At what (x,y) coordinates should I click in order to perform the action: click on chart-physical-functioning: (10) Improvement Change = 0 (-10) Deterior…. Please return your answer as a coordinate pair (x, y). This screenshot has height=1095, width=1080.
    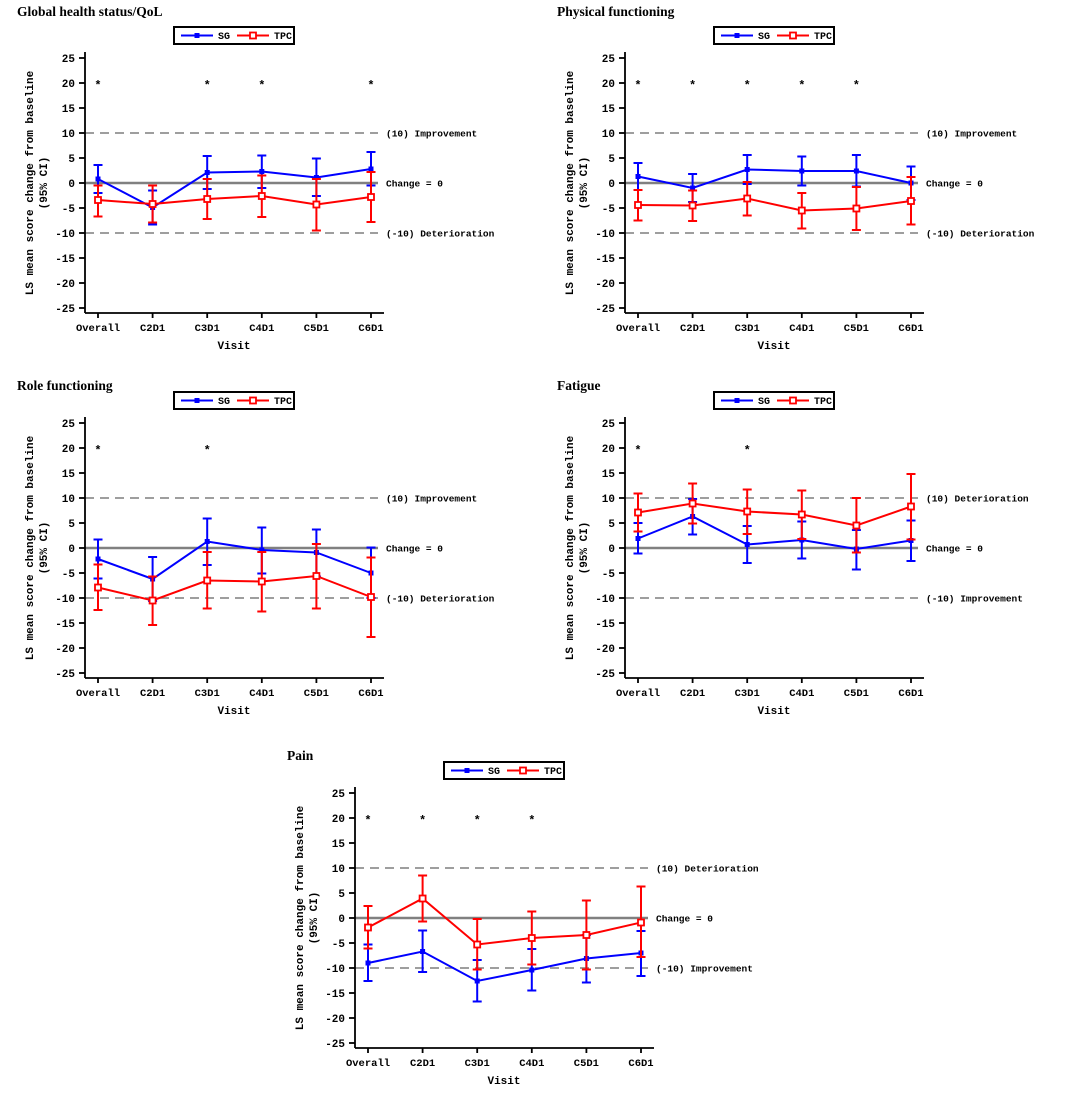
    Looking at the image, I should click on (800, 189).